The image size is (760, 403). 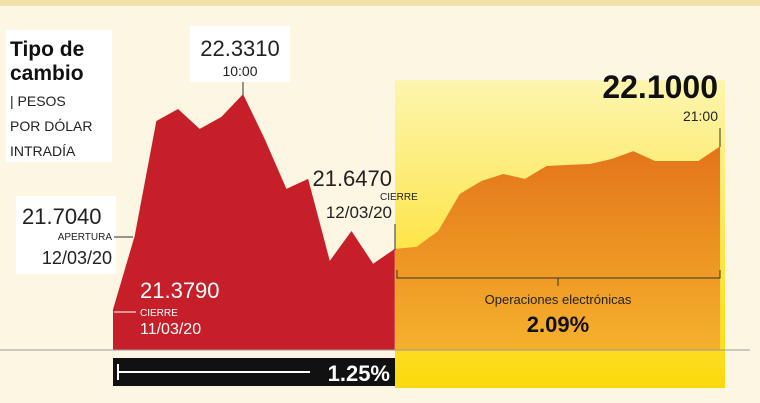 What do you see at coordinates (380, 3) in the screenshot?
I see `top-border` at bounding box center [380, 3].